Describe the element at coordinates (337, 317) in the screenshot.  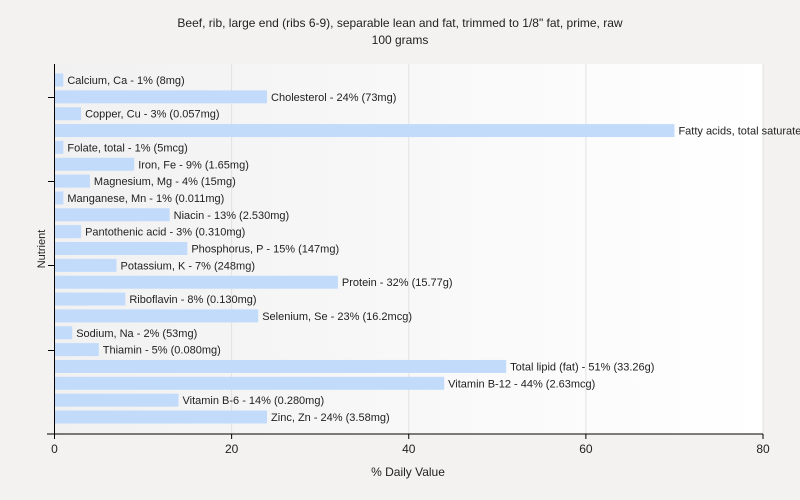
I see `bar-label: Selenium, Se - 23% (16.2mcg)` at that location.